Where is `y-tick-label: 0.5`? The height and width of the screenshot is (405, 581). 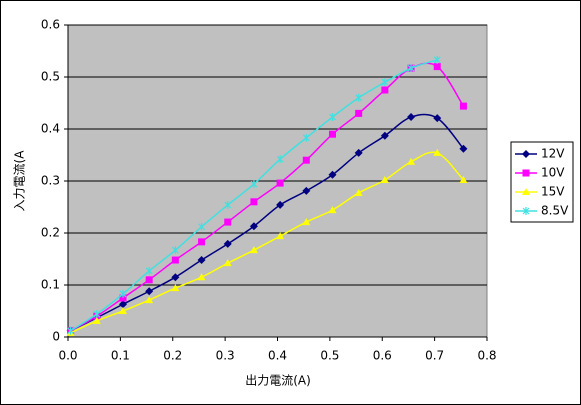 y-tick-label: 0.5 is located at coordinates (50, 77).